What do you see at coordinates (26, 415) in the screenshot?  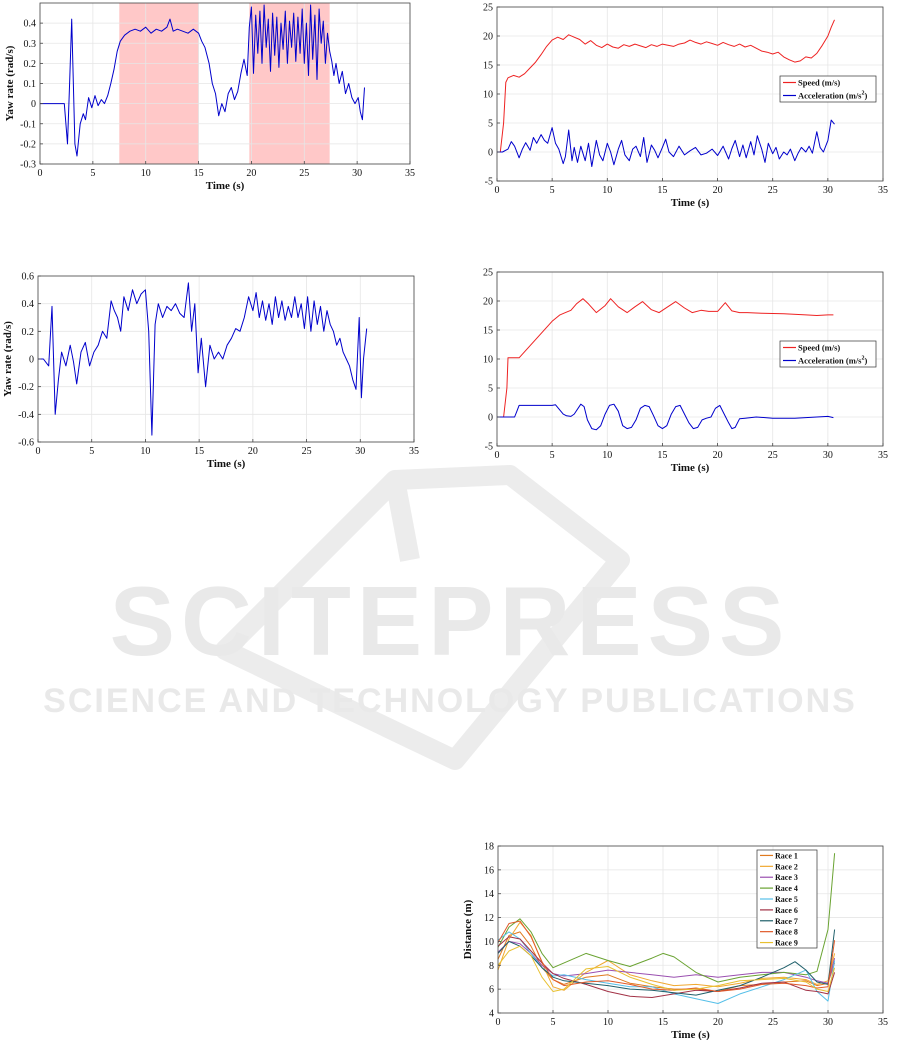 I see `y-tick-label: -0.4` at bounding box center [26, 415].